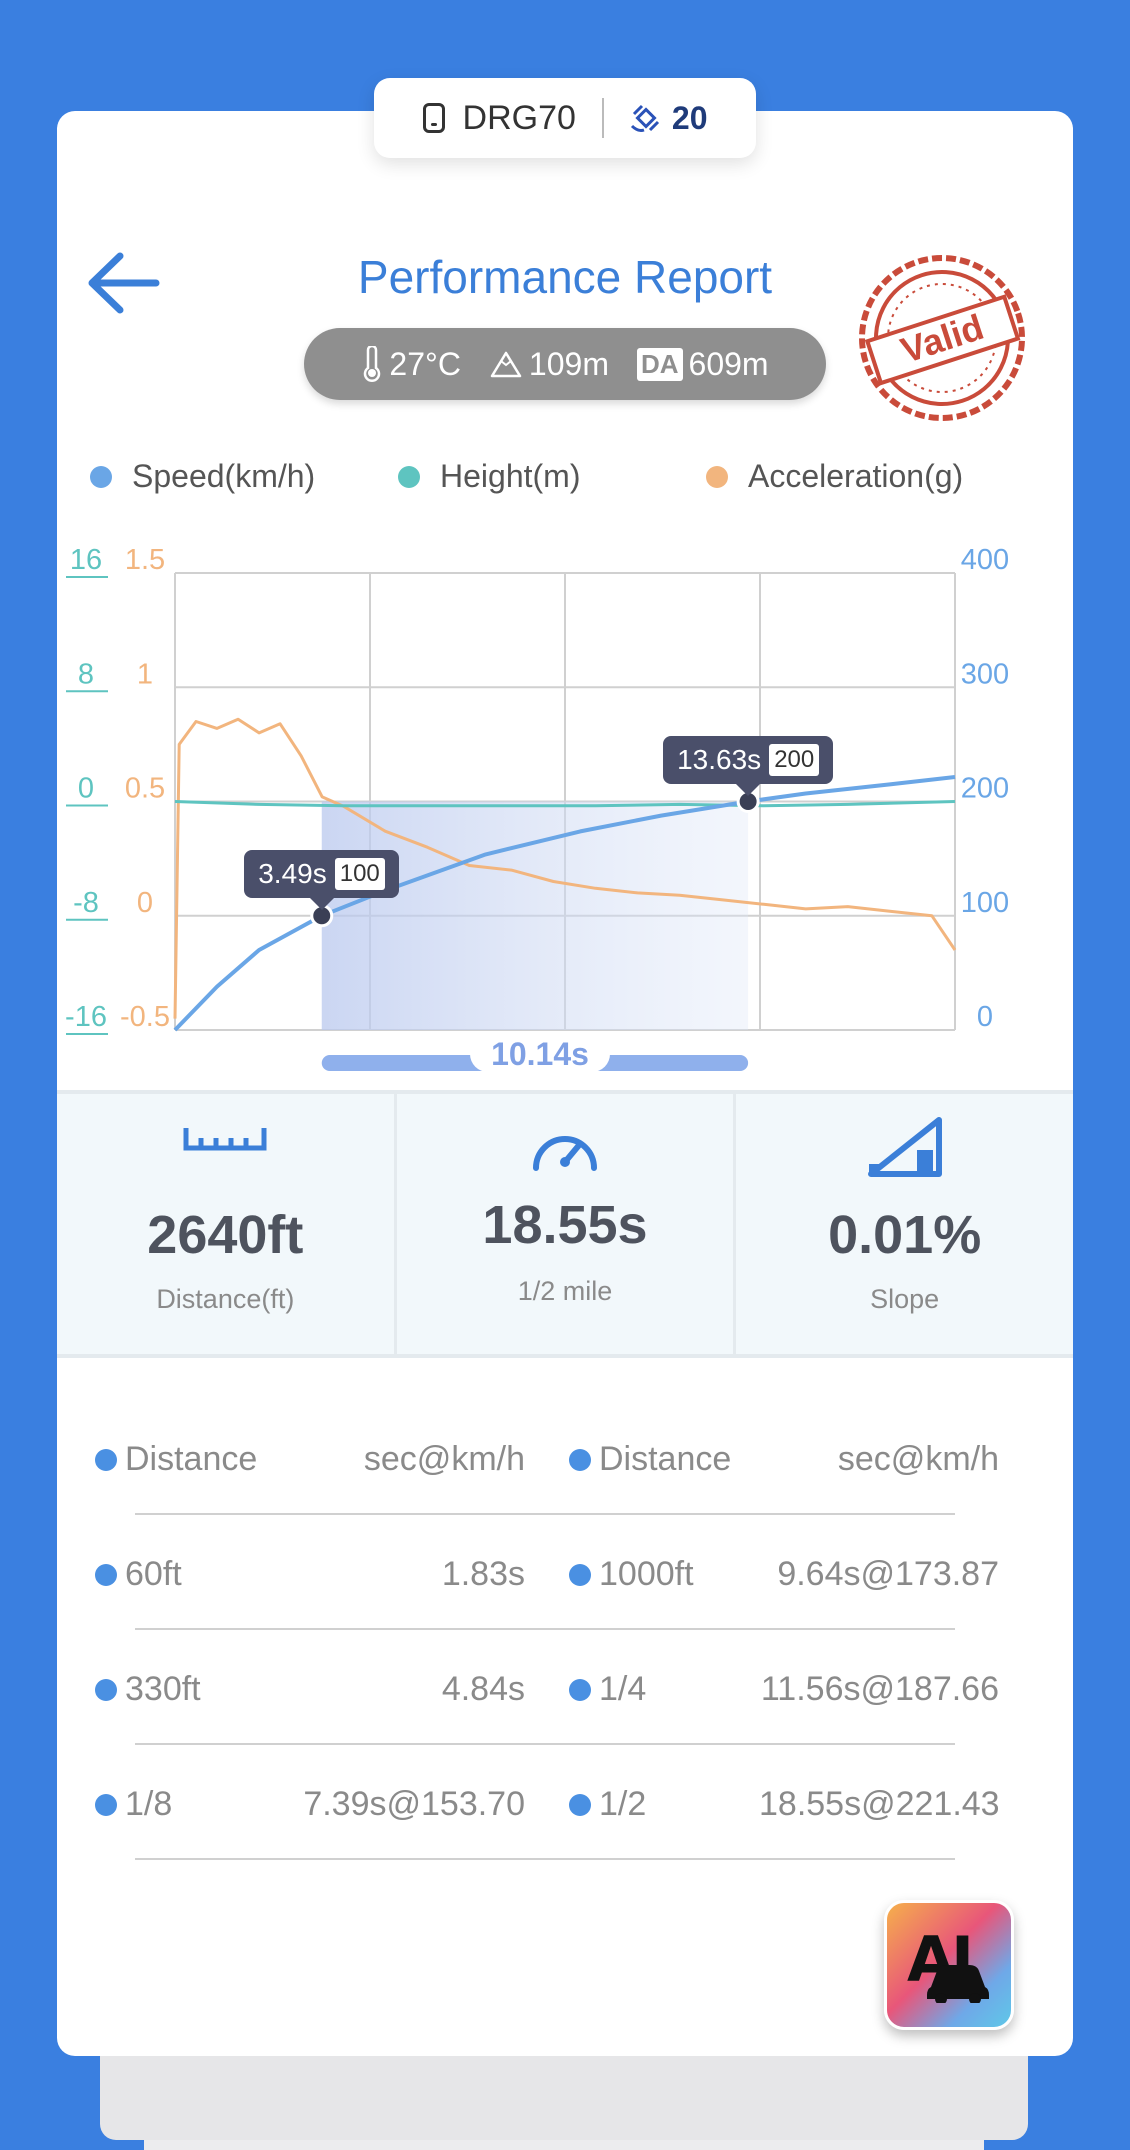  What do you see at coordinates (905, 1299) in the screenshot?
I see `stat-label: Slope` at bounding box center [905, 1299].